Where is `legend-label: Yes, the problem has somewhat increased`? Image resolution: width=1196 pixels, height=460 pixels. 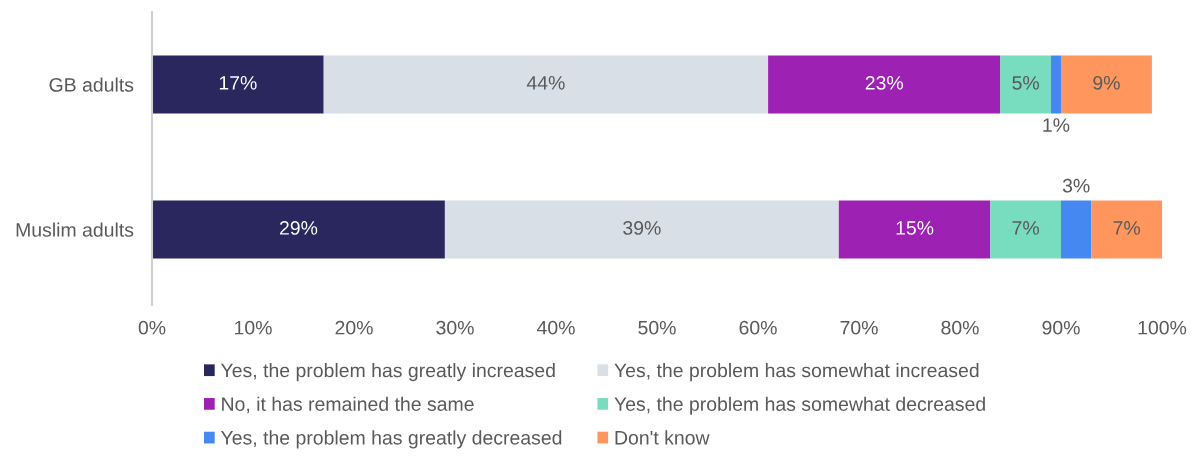 legend-label: Yes, the problem has somewhat increased is located at coordinates (796, 372).